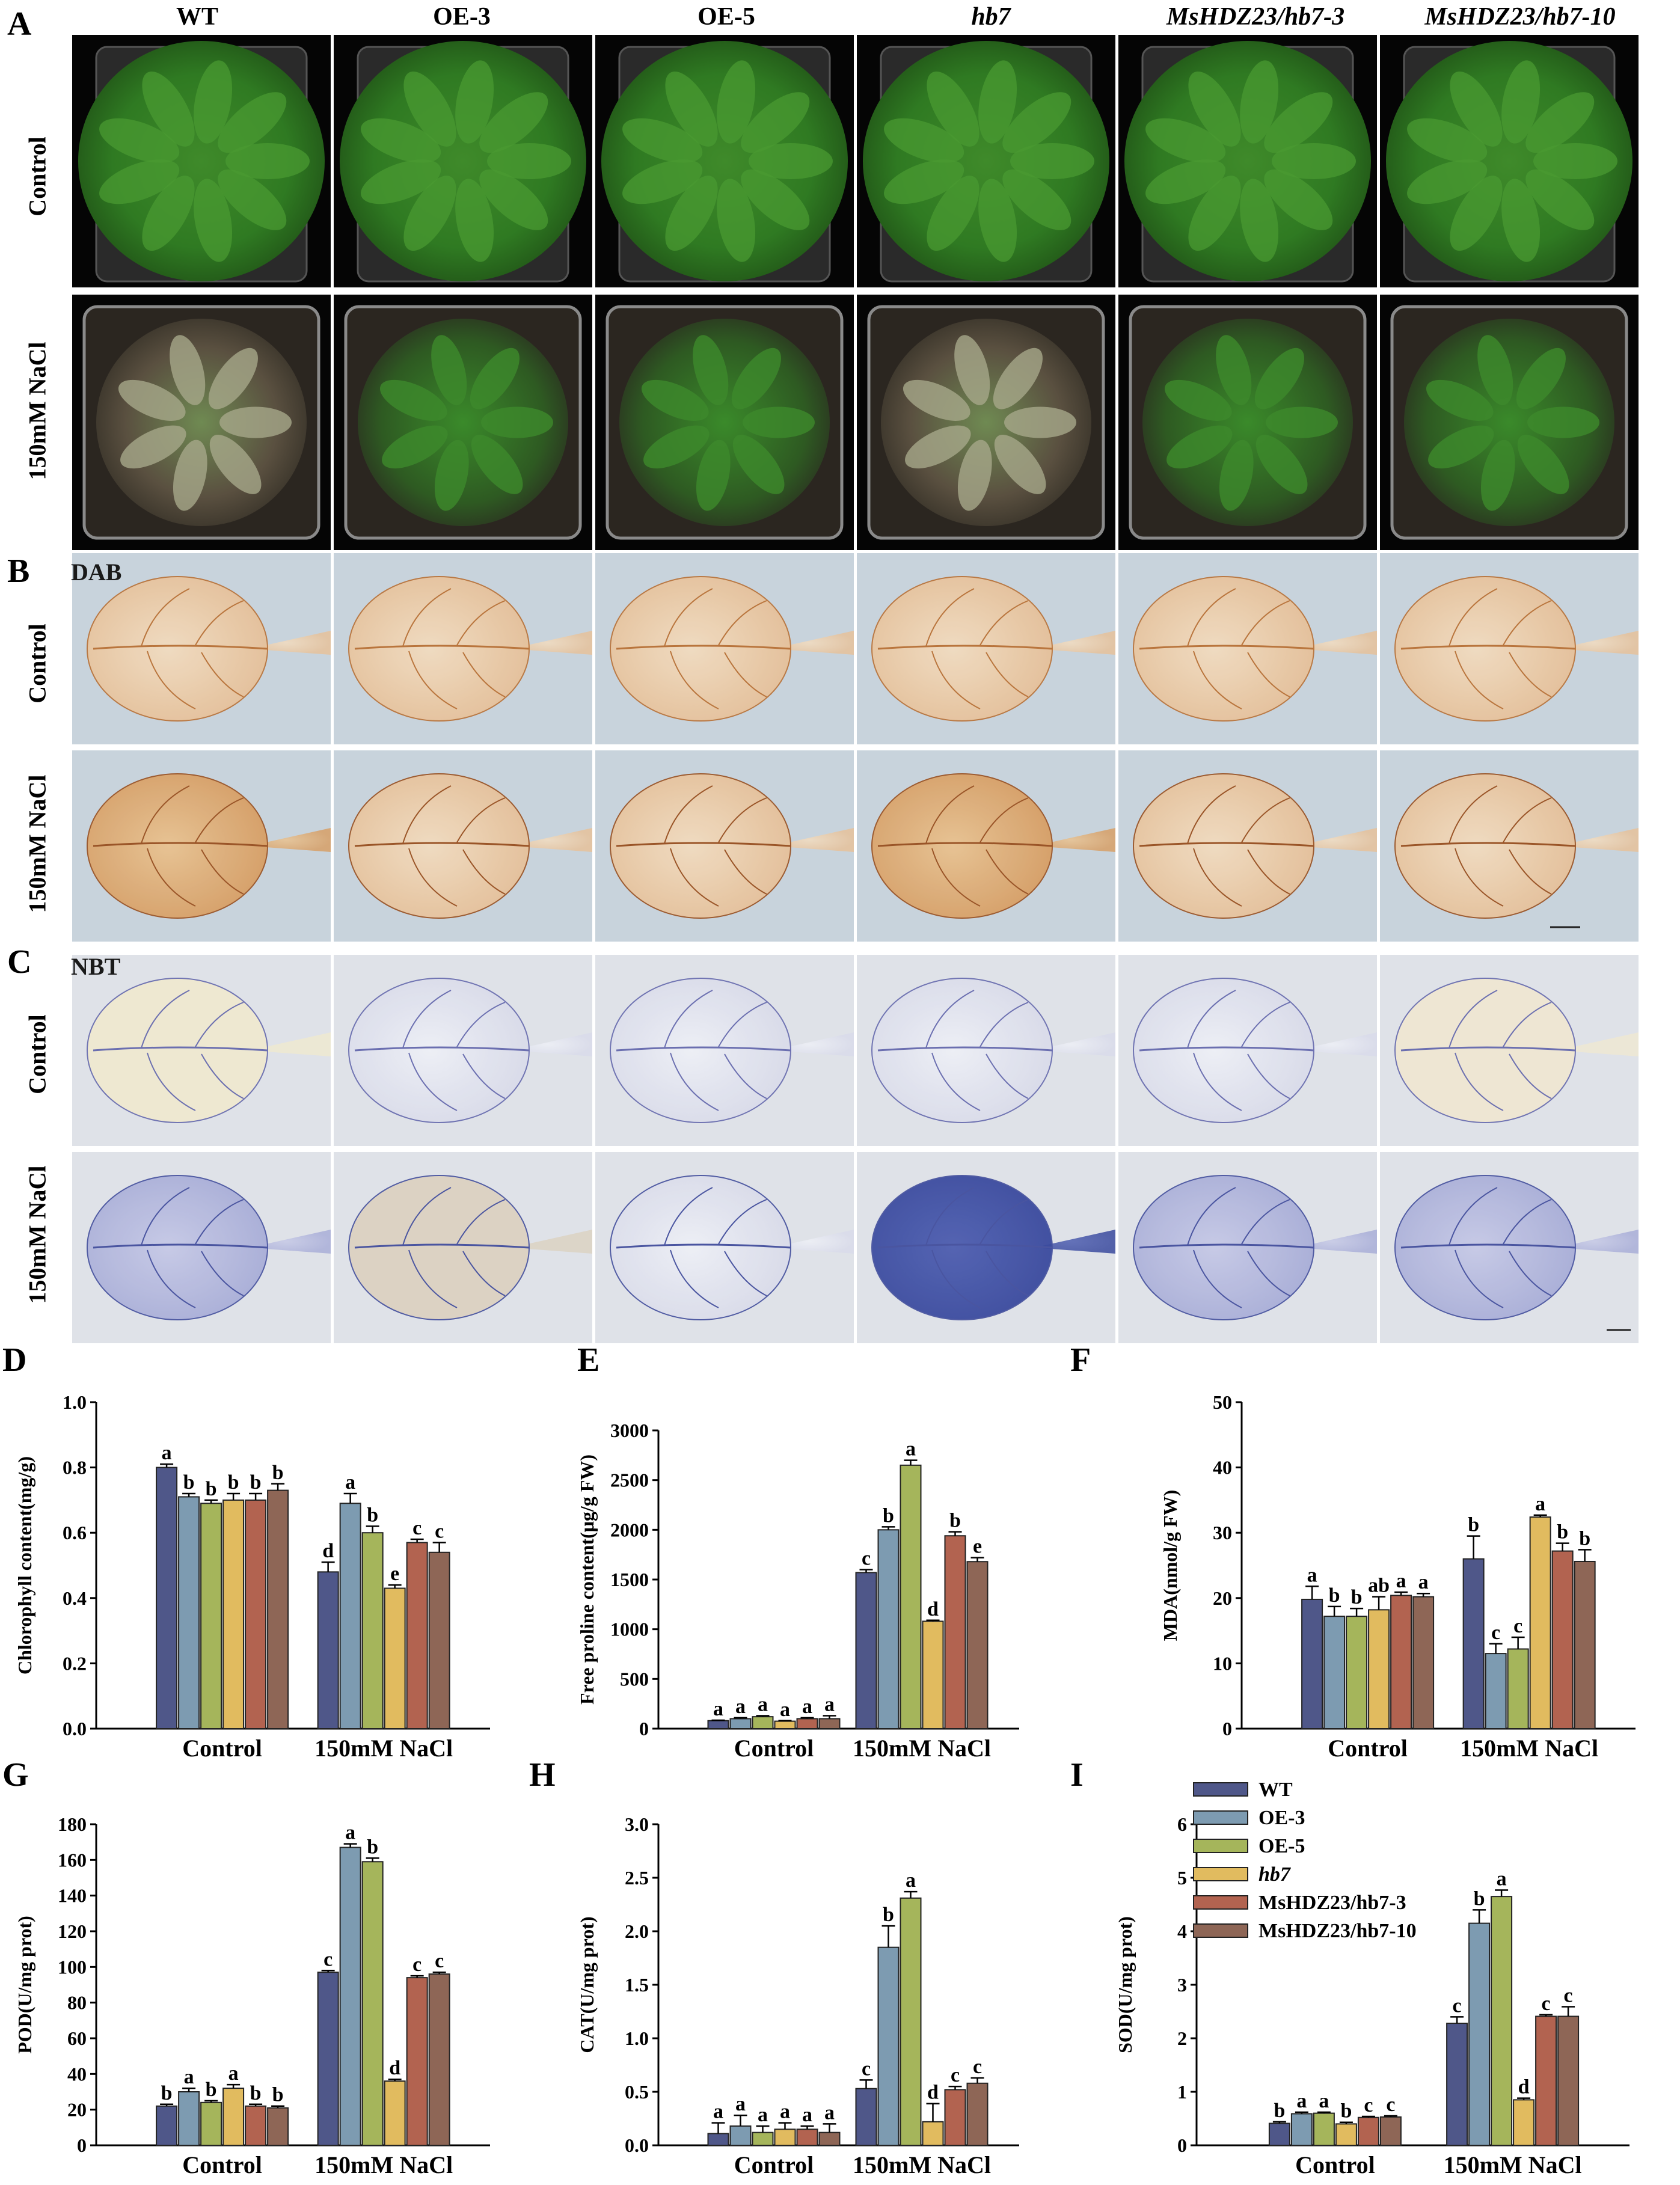 The width and height of the screenshot is (1680, 2185). What do you see at coordinates (75, 1728) in the screenshot?
I see `y-tick-label: 0.0` at bounding box center [75, 1728].